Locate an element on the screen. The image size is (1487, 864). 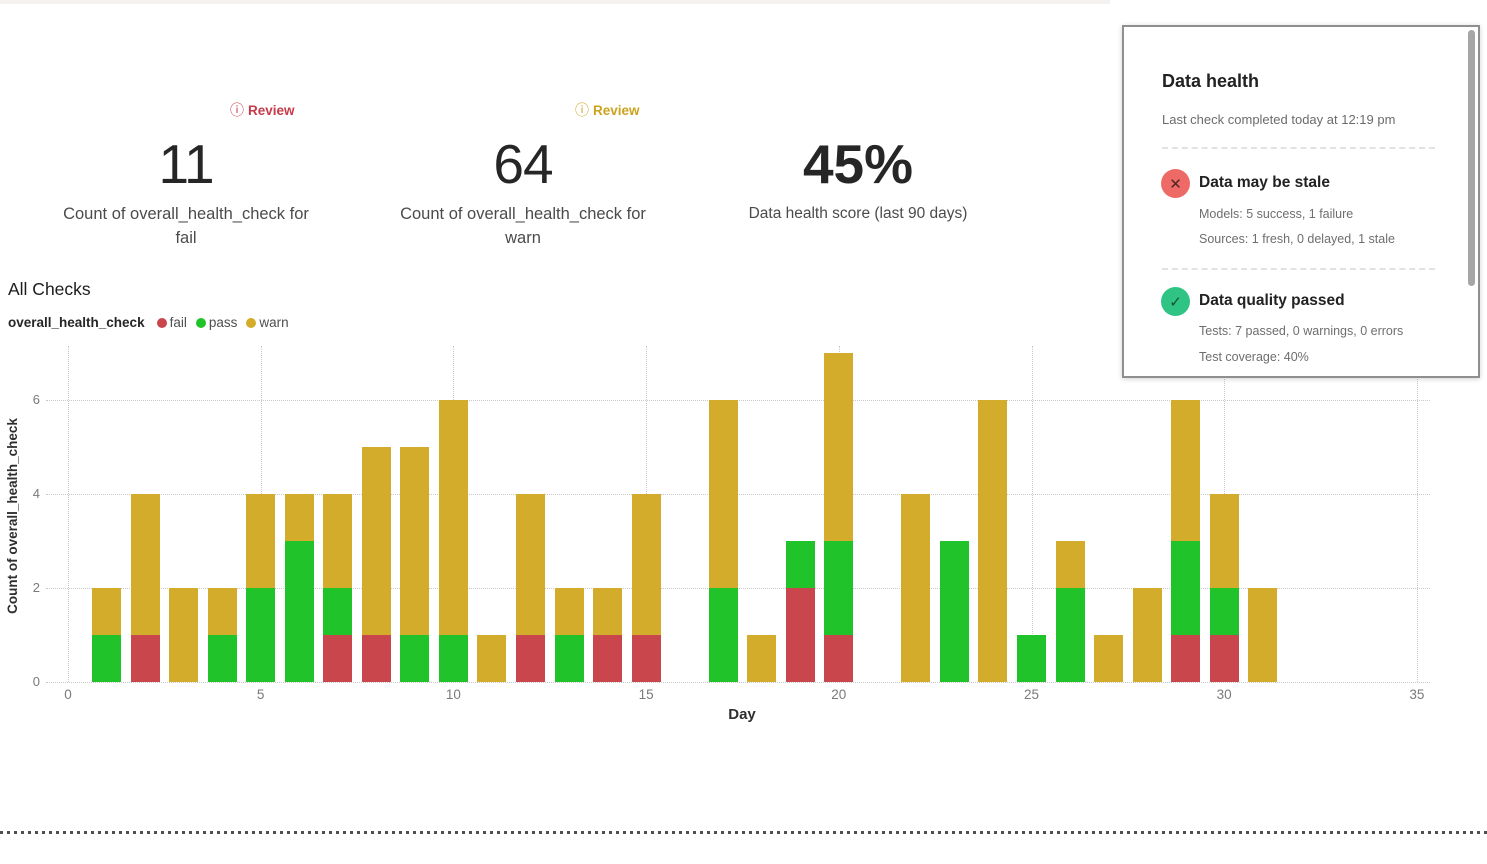
bar-day-1-warn is located at coordinates (107, 611).